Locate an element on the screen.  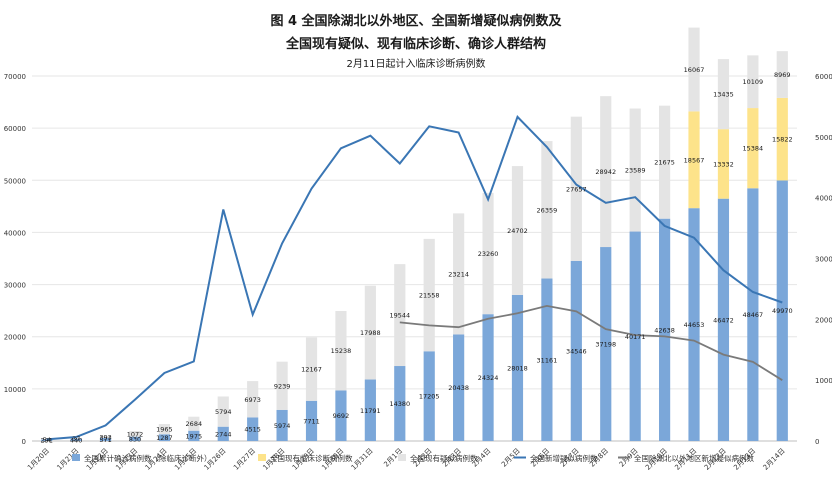
bar-data-label: 5794 is located at coordinates (223, 412).